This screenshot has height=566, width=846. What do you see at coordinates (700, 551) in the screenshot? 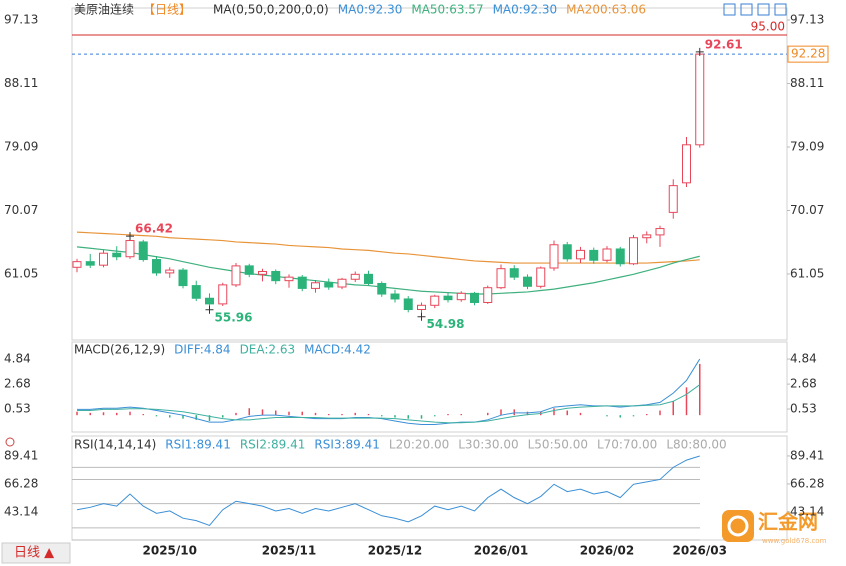
I see `x-tick-label: 2026/03` at bounding box center [700, 551].